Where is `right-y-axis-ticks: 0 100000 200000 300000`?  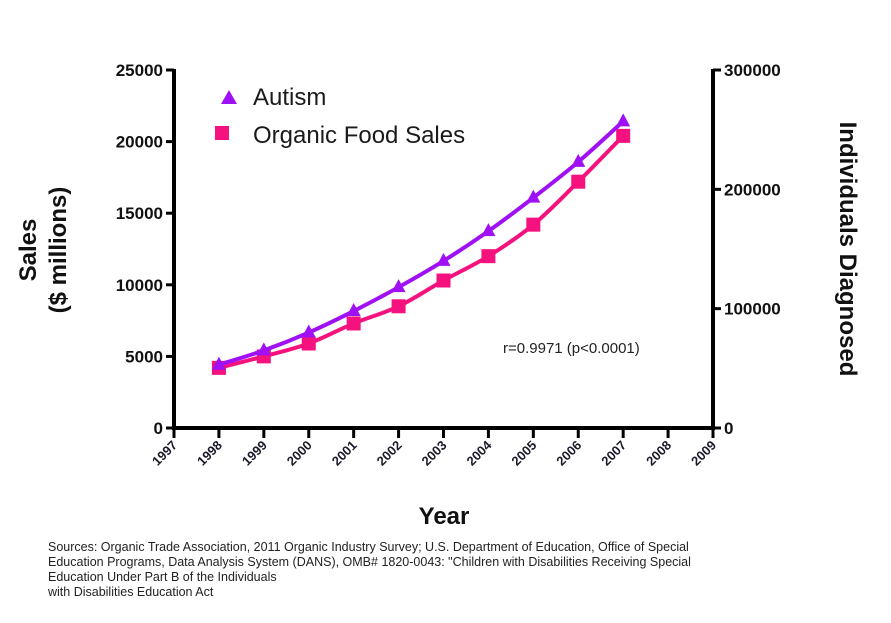 right-y-axis-ticks: 0 100000 200000 300000 is located at coordinates (747, 249).